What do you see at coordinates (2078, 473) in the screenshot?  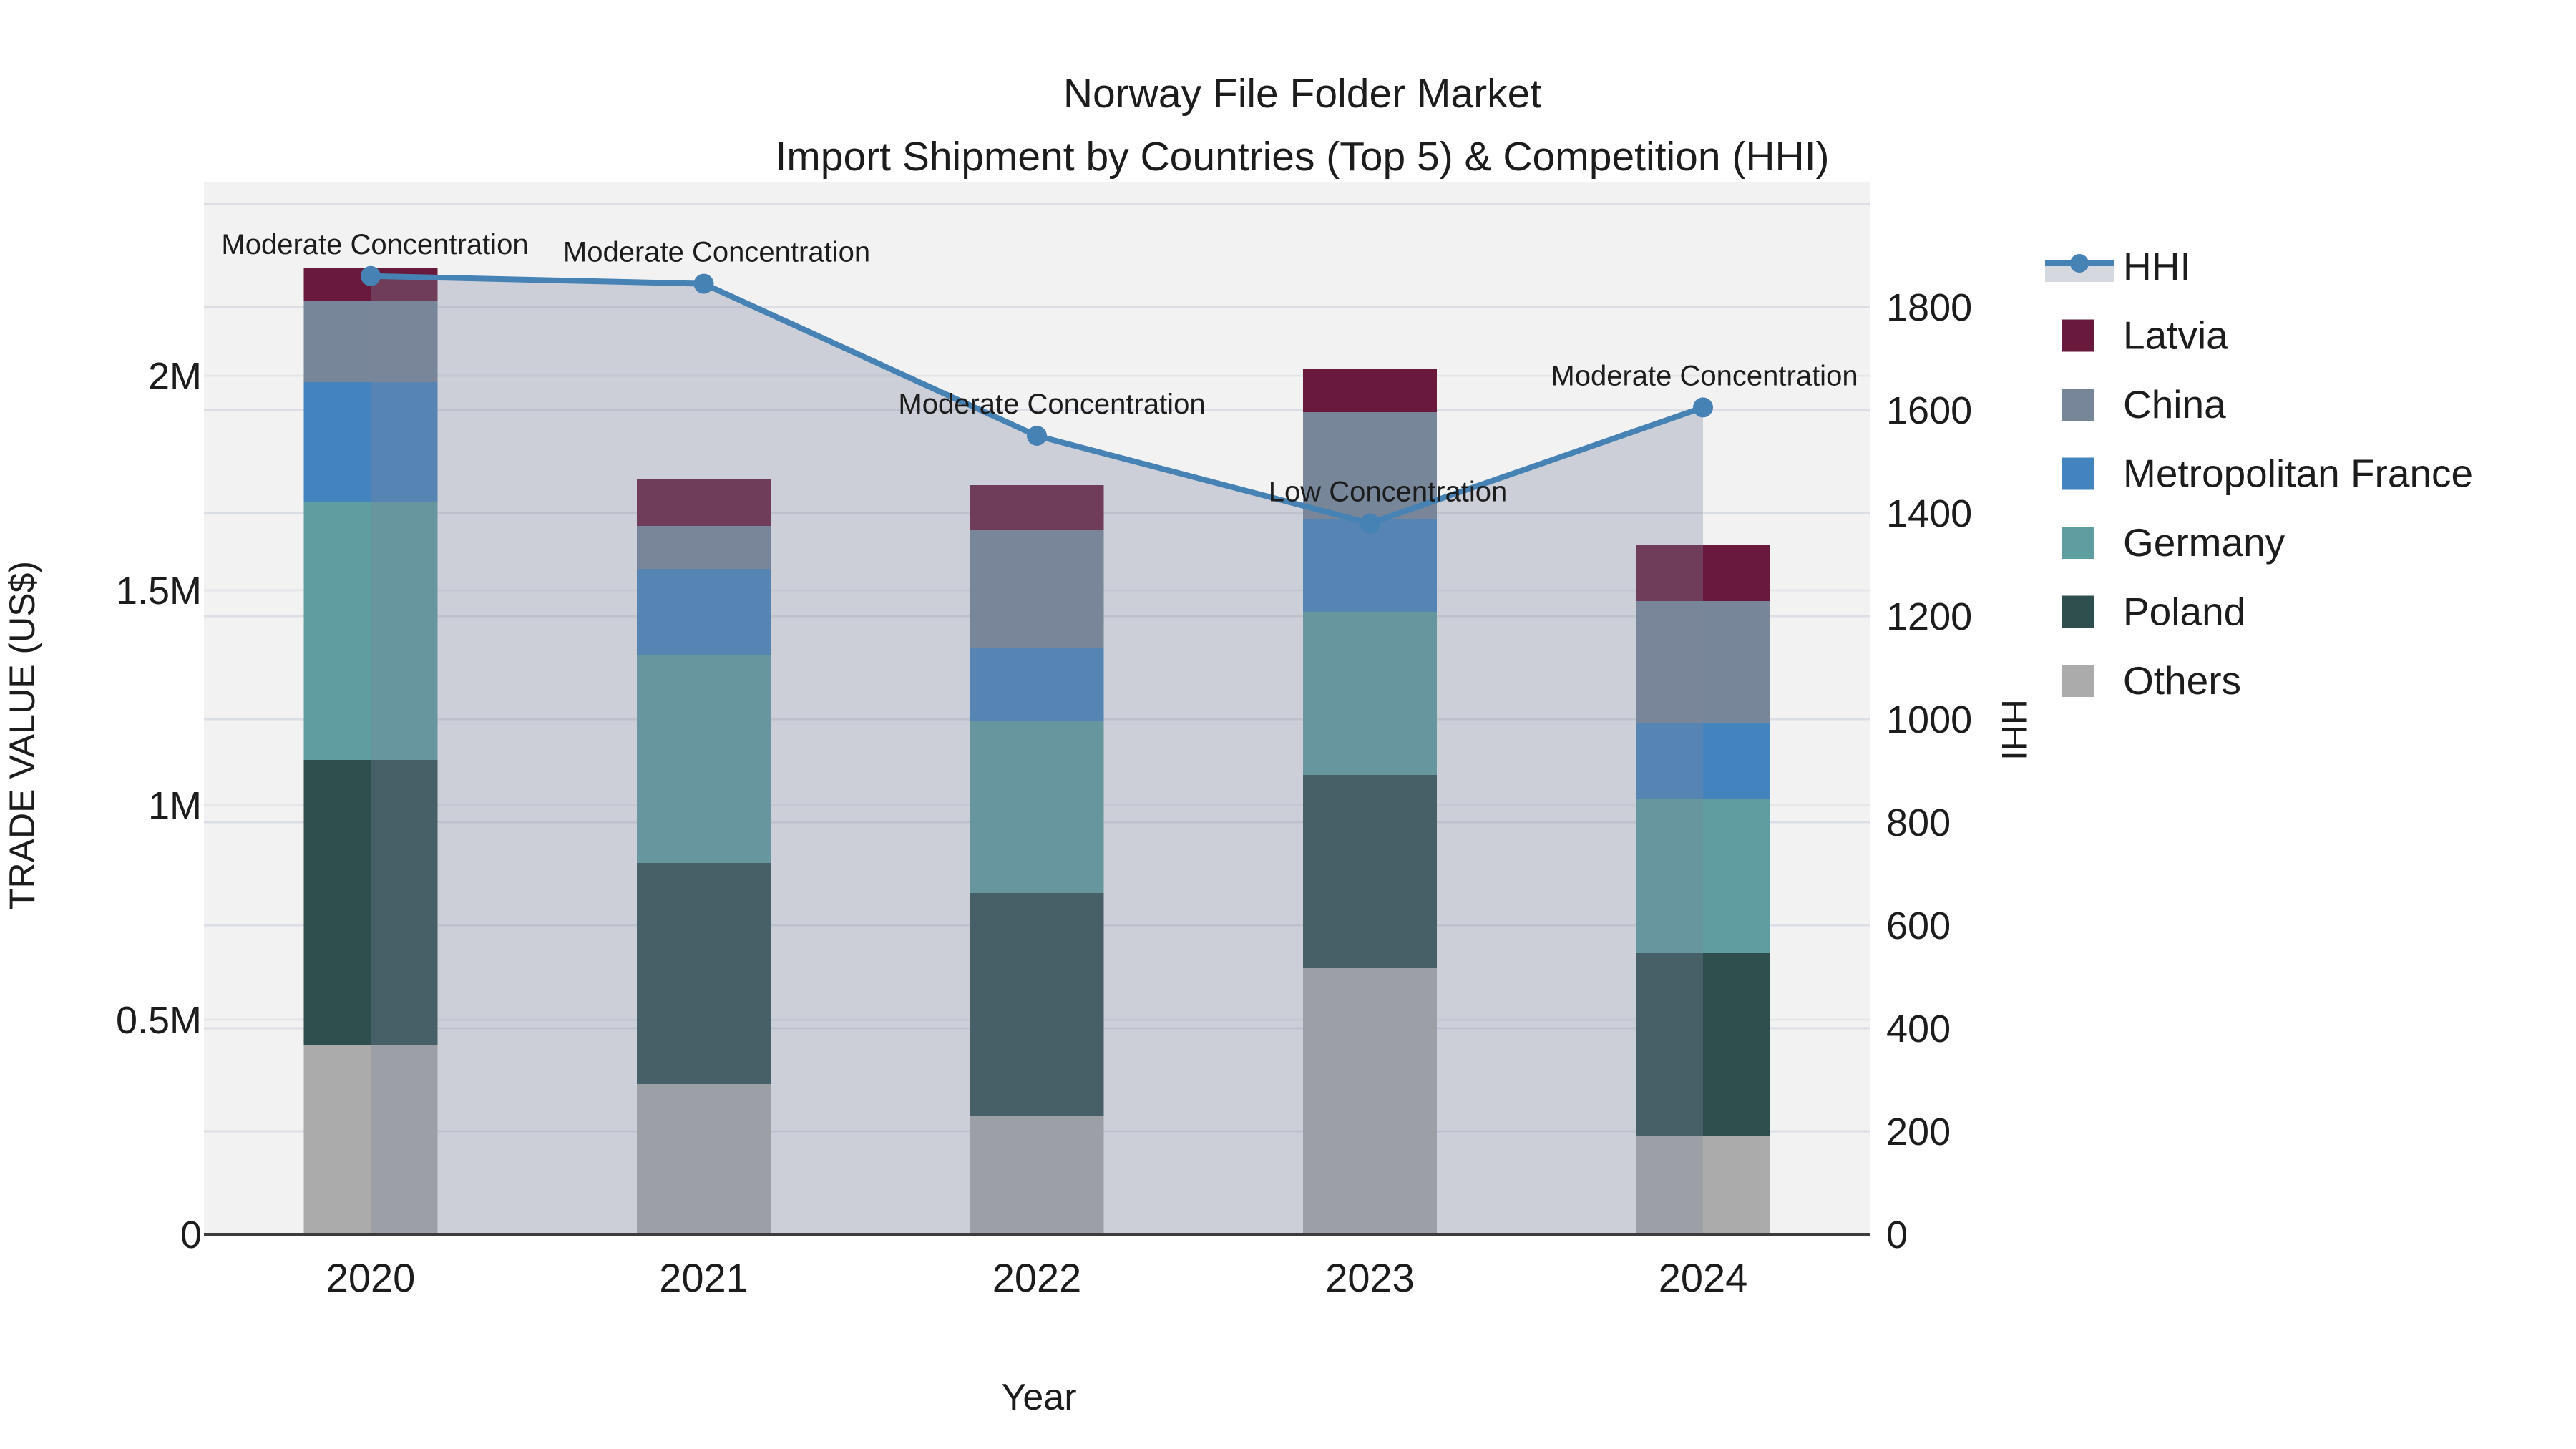 I see `legend-swatch-metropolitan-france` at bounding box center [2078, 473].